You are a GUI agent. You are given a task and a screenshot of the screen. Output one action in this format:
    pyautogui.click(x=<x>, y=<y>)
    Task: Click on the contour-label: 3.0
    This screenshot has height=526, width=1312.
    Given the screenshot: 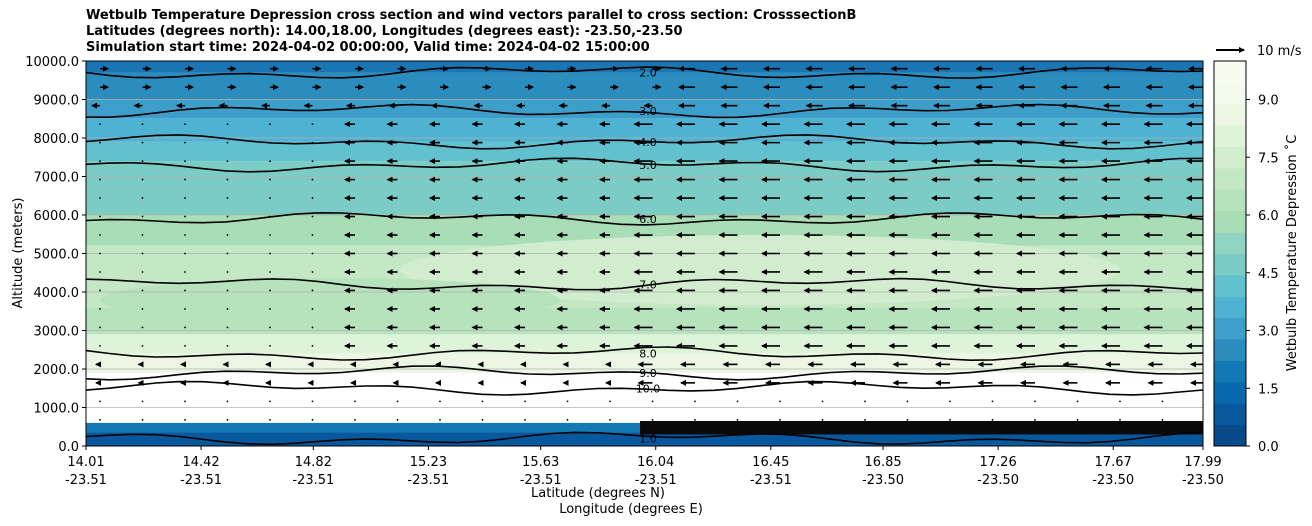 What is the action you would take?
    pyautogui.click(x=648, y=111)
    